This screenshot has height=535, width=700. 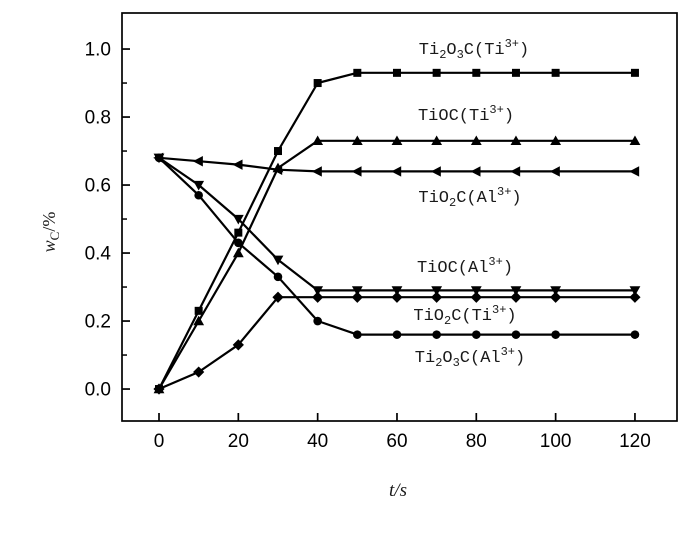 I want to click on x-axis-tick-label: 80, so click(x=476, y=441).